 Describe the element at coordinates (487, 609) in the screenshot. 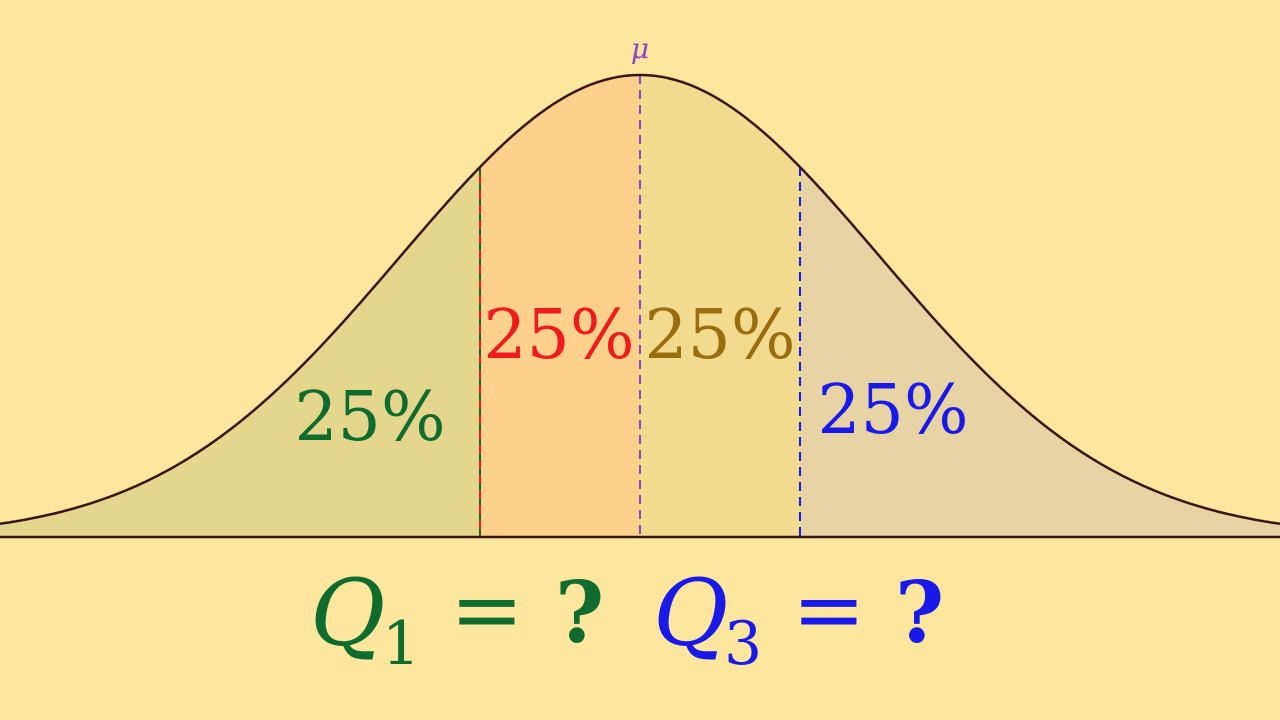

I see `q1-equals: =` at that location.